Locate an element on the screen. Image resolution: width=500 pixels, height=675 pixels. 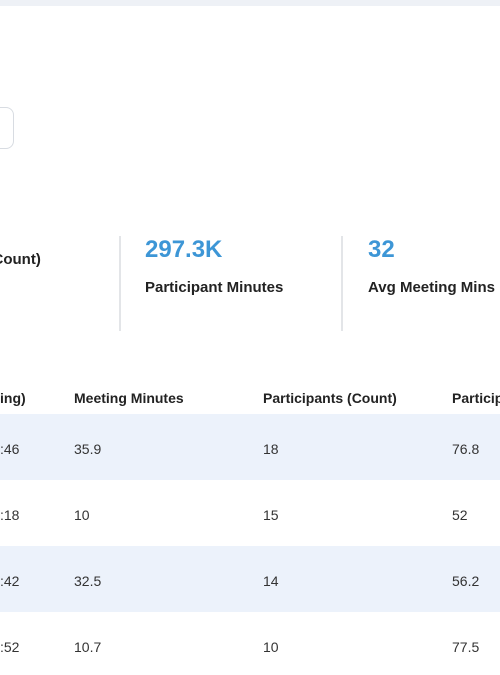
stat-participant-minutes: 297.3K Participant Minutes is located at coordinates (214, 283).